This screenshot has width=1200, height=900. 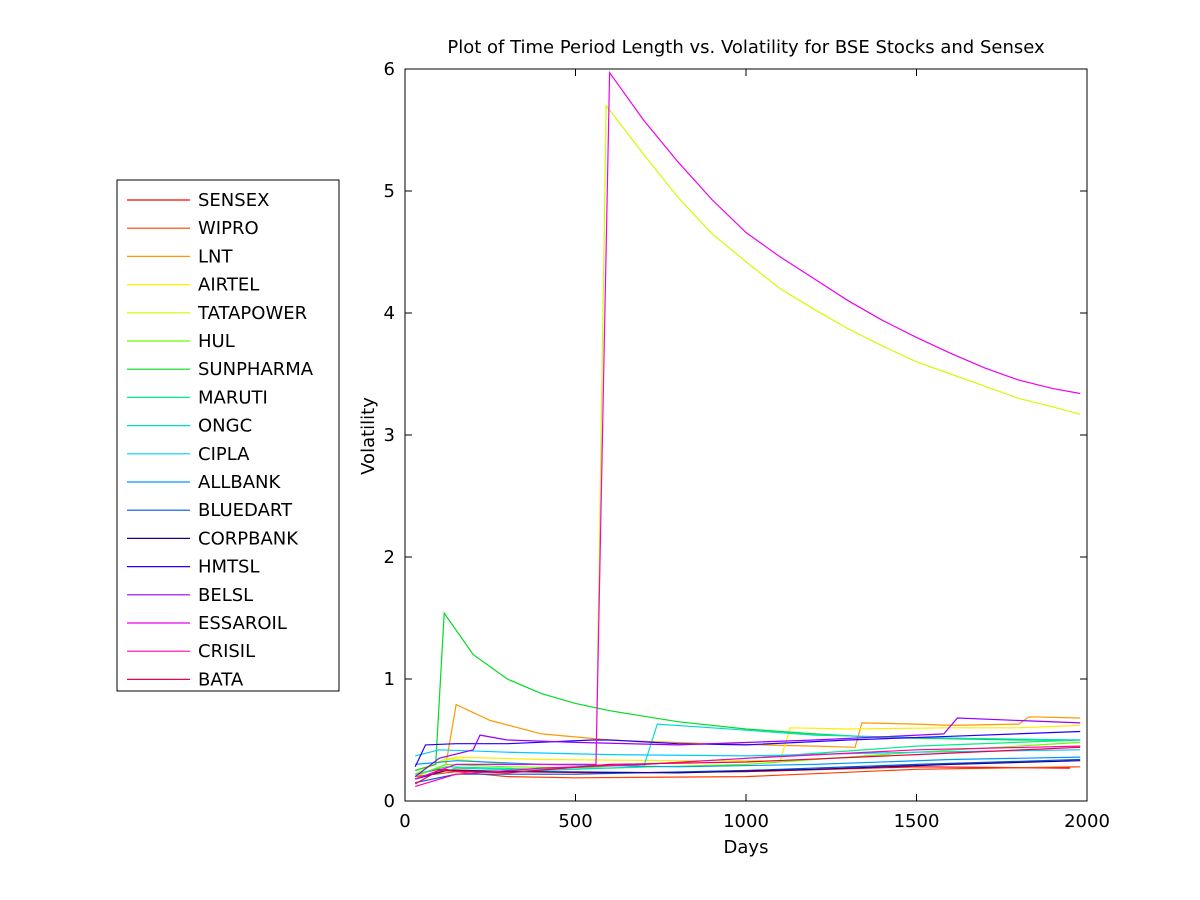 What do you see at coordinates (215, 256) in the screenshot?
I see `legend-label-lnt: LNT` at bounding box center [215, 256].